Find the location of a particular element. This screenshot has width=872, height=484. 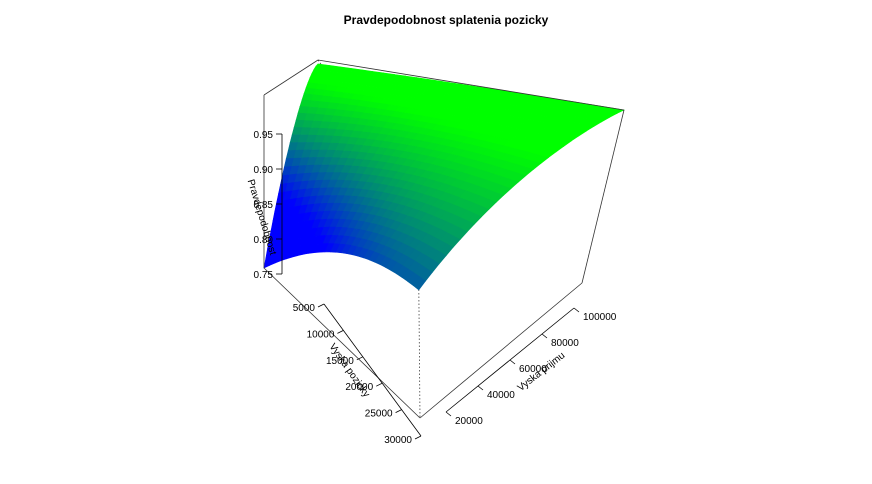

y-axis-tick-label: 25000 is located at coordinates (379, 414).